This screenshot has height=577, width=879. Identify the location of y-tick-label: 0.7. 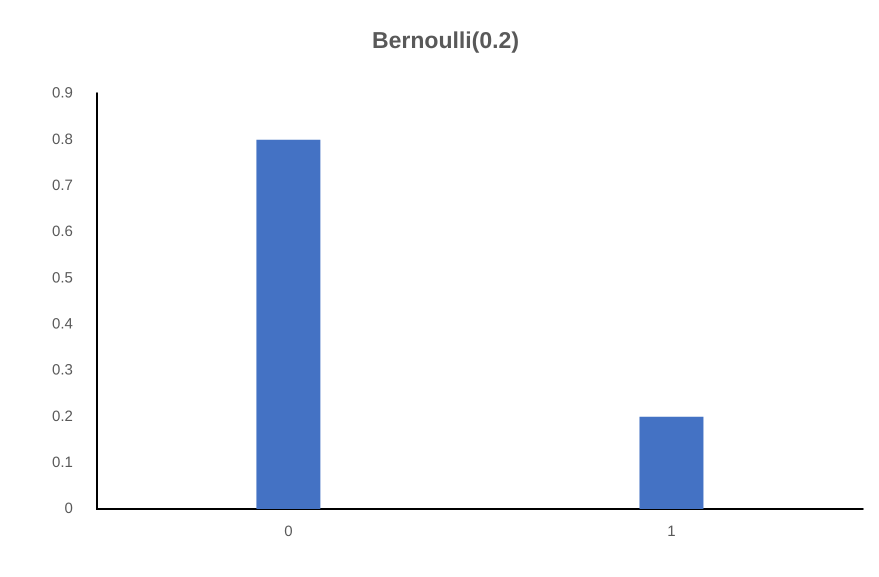
(62, 185).